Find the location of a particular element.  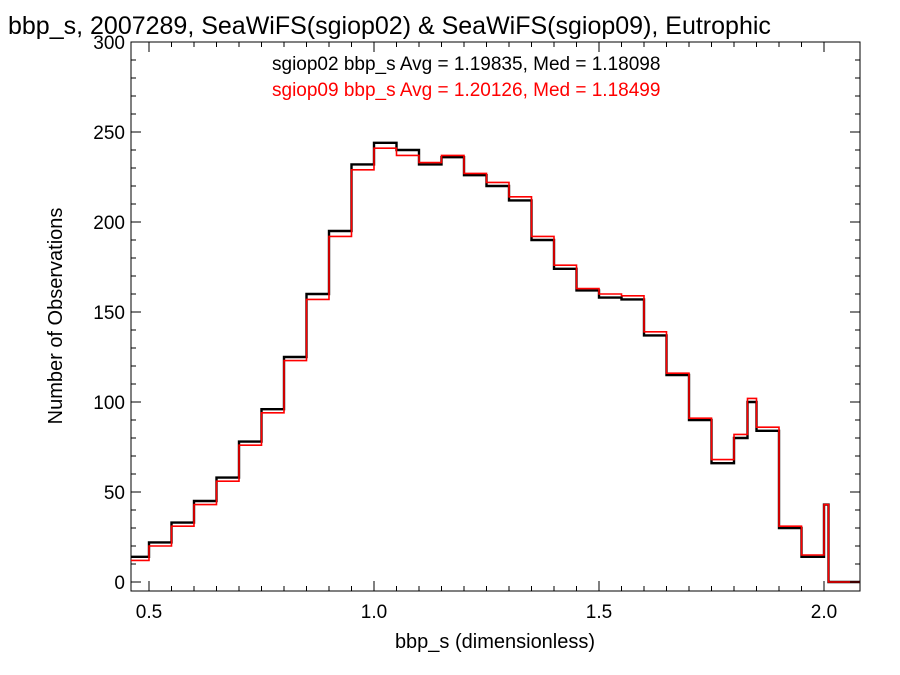

x-tick-label: 0.5 is located at coordinates (149, 612).